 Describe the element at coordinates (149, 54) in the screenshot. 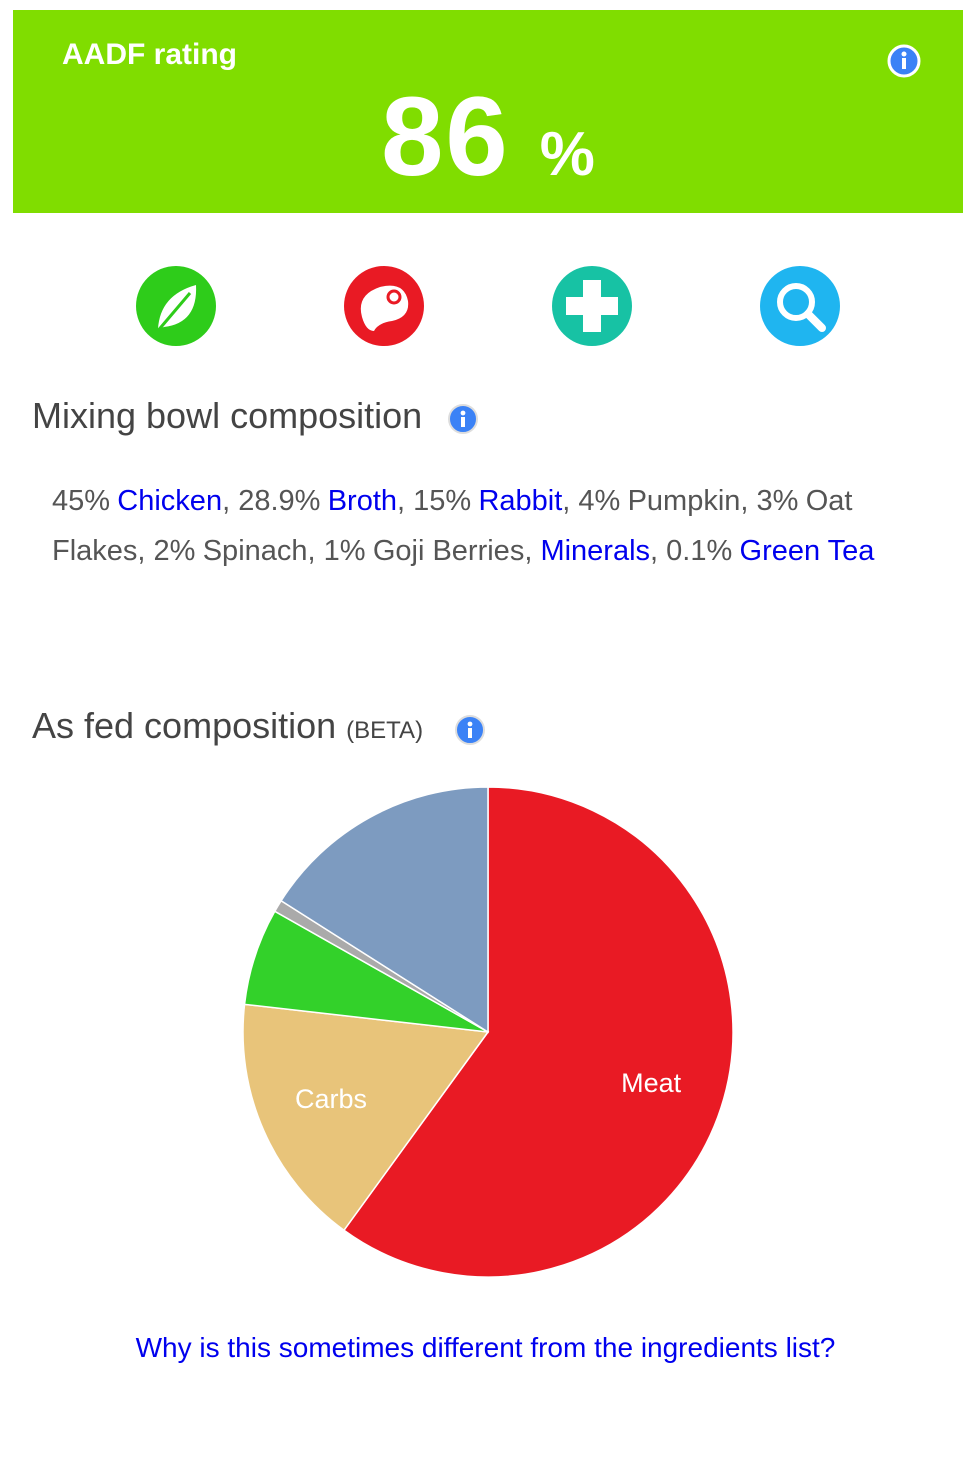

I see `rating-label: AADF rating` at that location.